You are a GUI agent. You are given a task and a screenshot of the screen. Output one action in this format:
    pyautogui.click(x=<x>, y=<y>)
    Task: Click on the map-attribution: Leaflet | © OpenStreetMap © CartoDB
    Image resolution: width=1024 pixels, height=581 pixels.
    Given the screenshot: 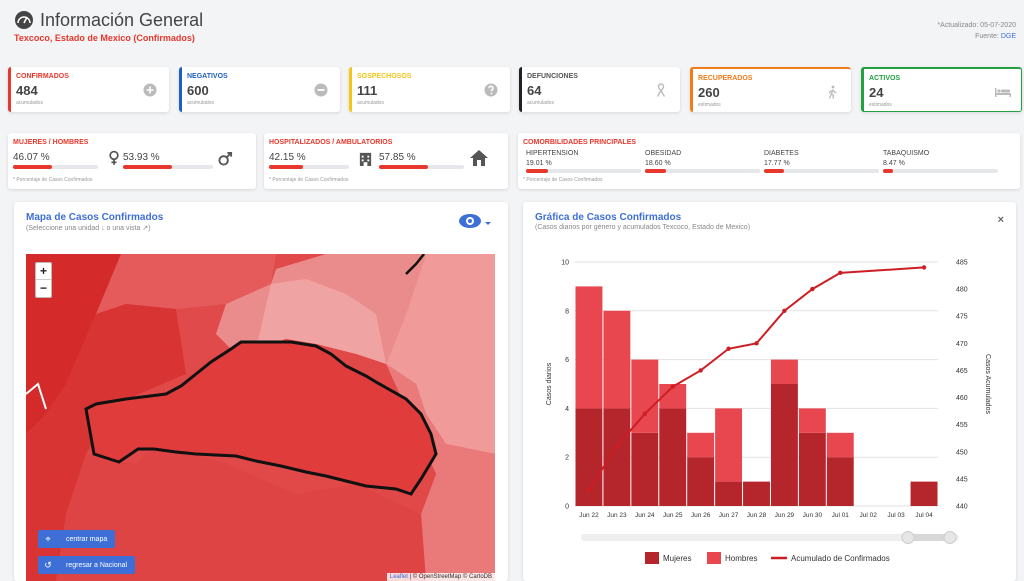 What is the action you would take?
    pyautogui.click(x=440, y=577)
    